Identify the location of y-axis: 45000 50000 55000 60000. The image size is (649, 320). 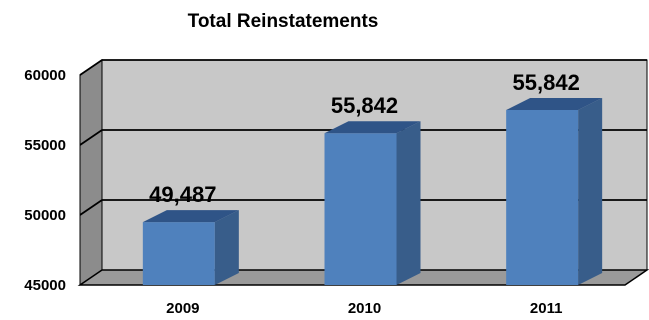
(45, 180).